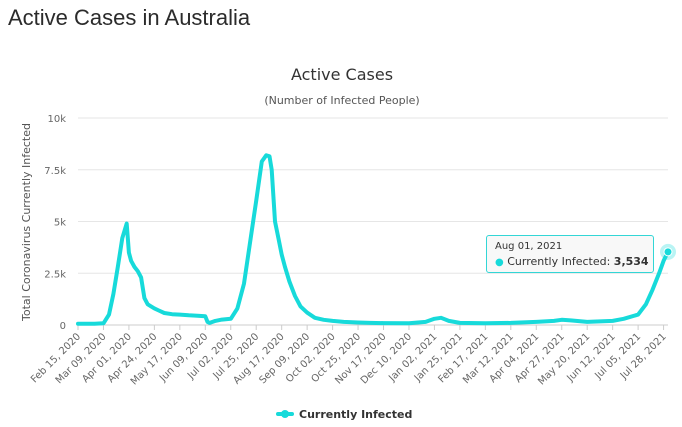  I want to click on tooltip-date: Aug 01, 2021, so click(529, 246).